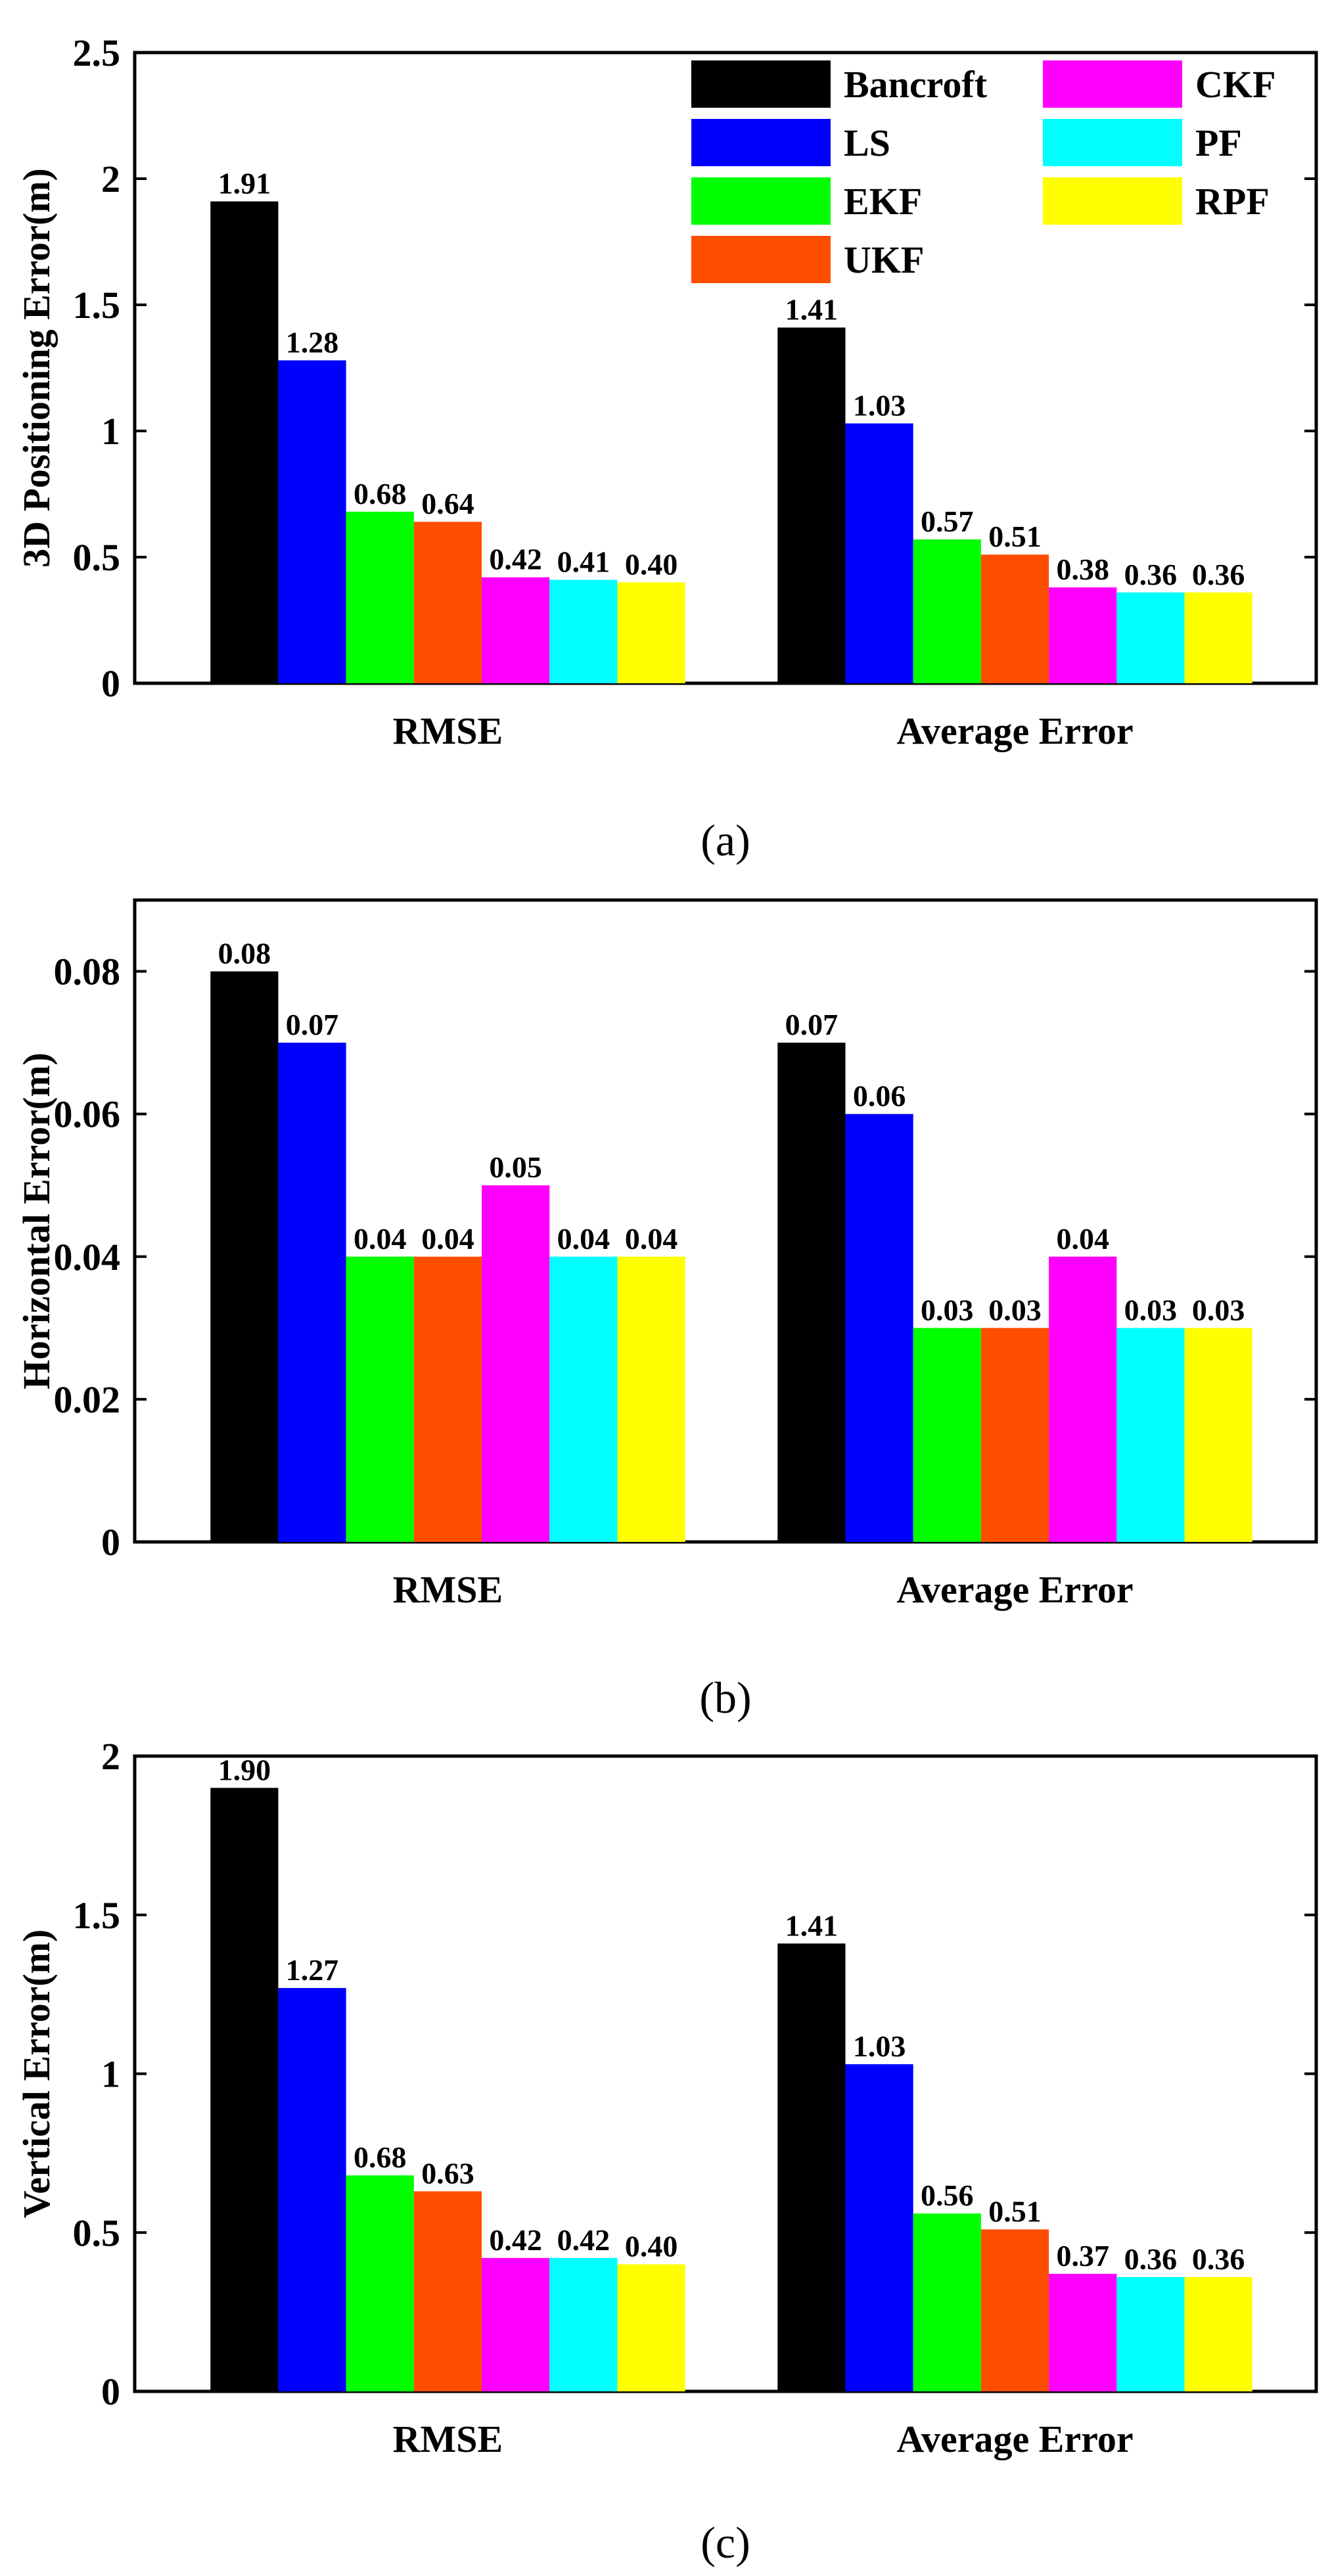 The width and height of the screenshot is (1332, 2576). I want to click on legend-swatch-bancroft, so click(761, 84).